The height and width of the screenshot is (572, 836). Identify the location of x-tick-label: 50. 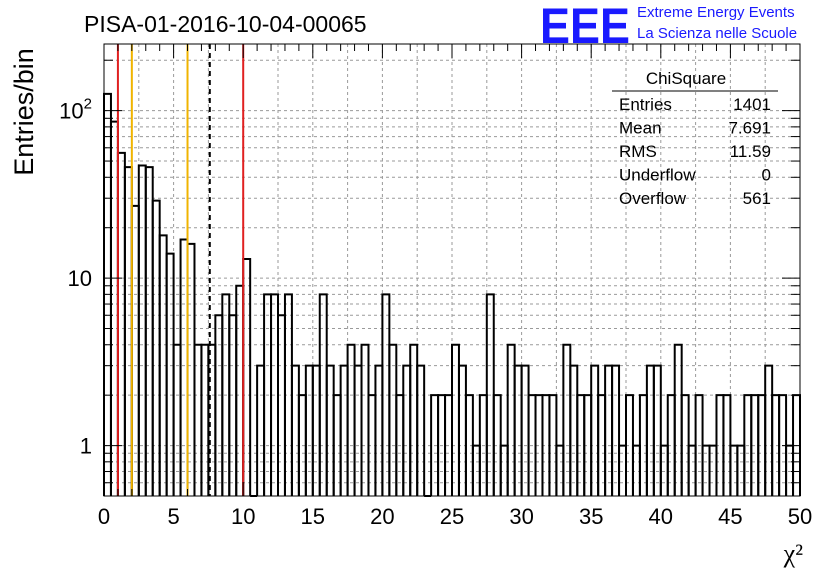
(800, 516).